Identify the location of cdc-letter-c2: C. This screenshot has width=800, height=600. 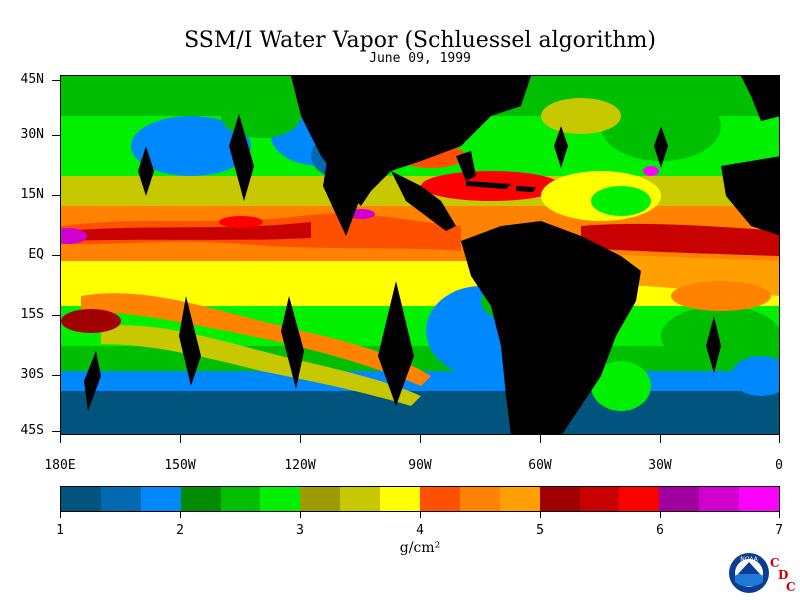
(791, 587).